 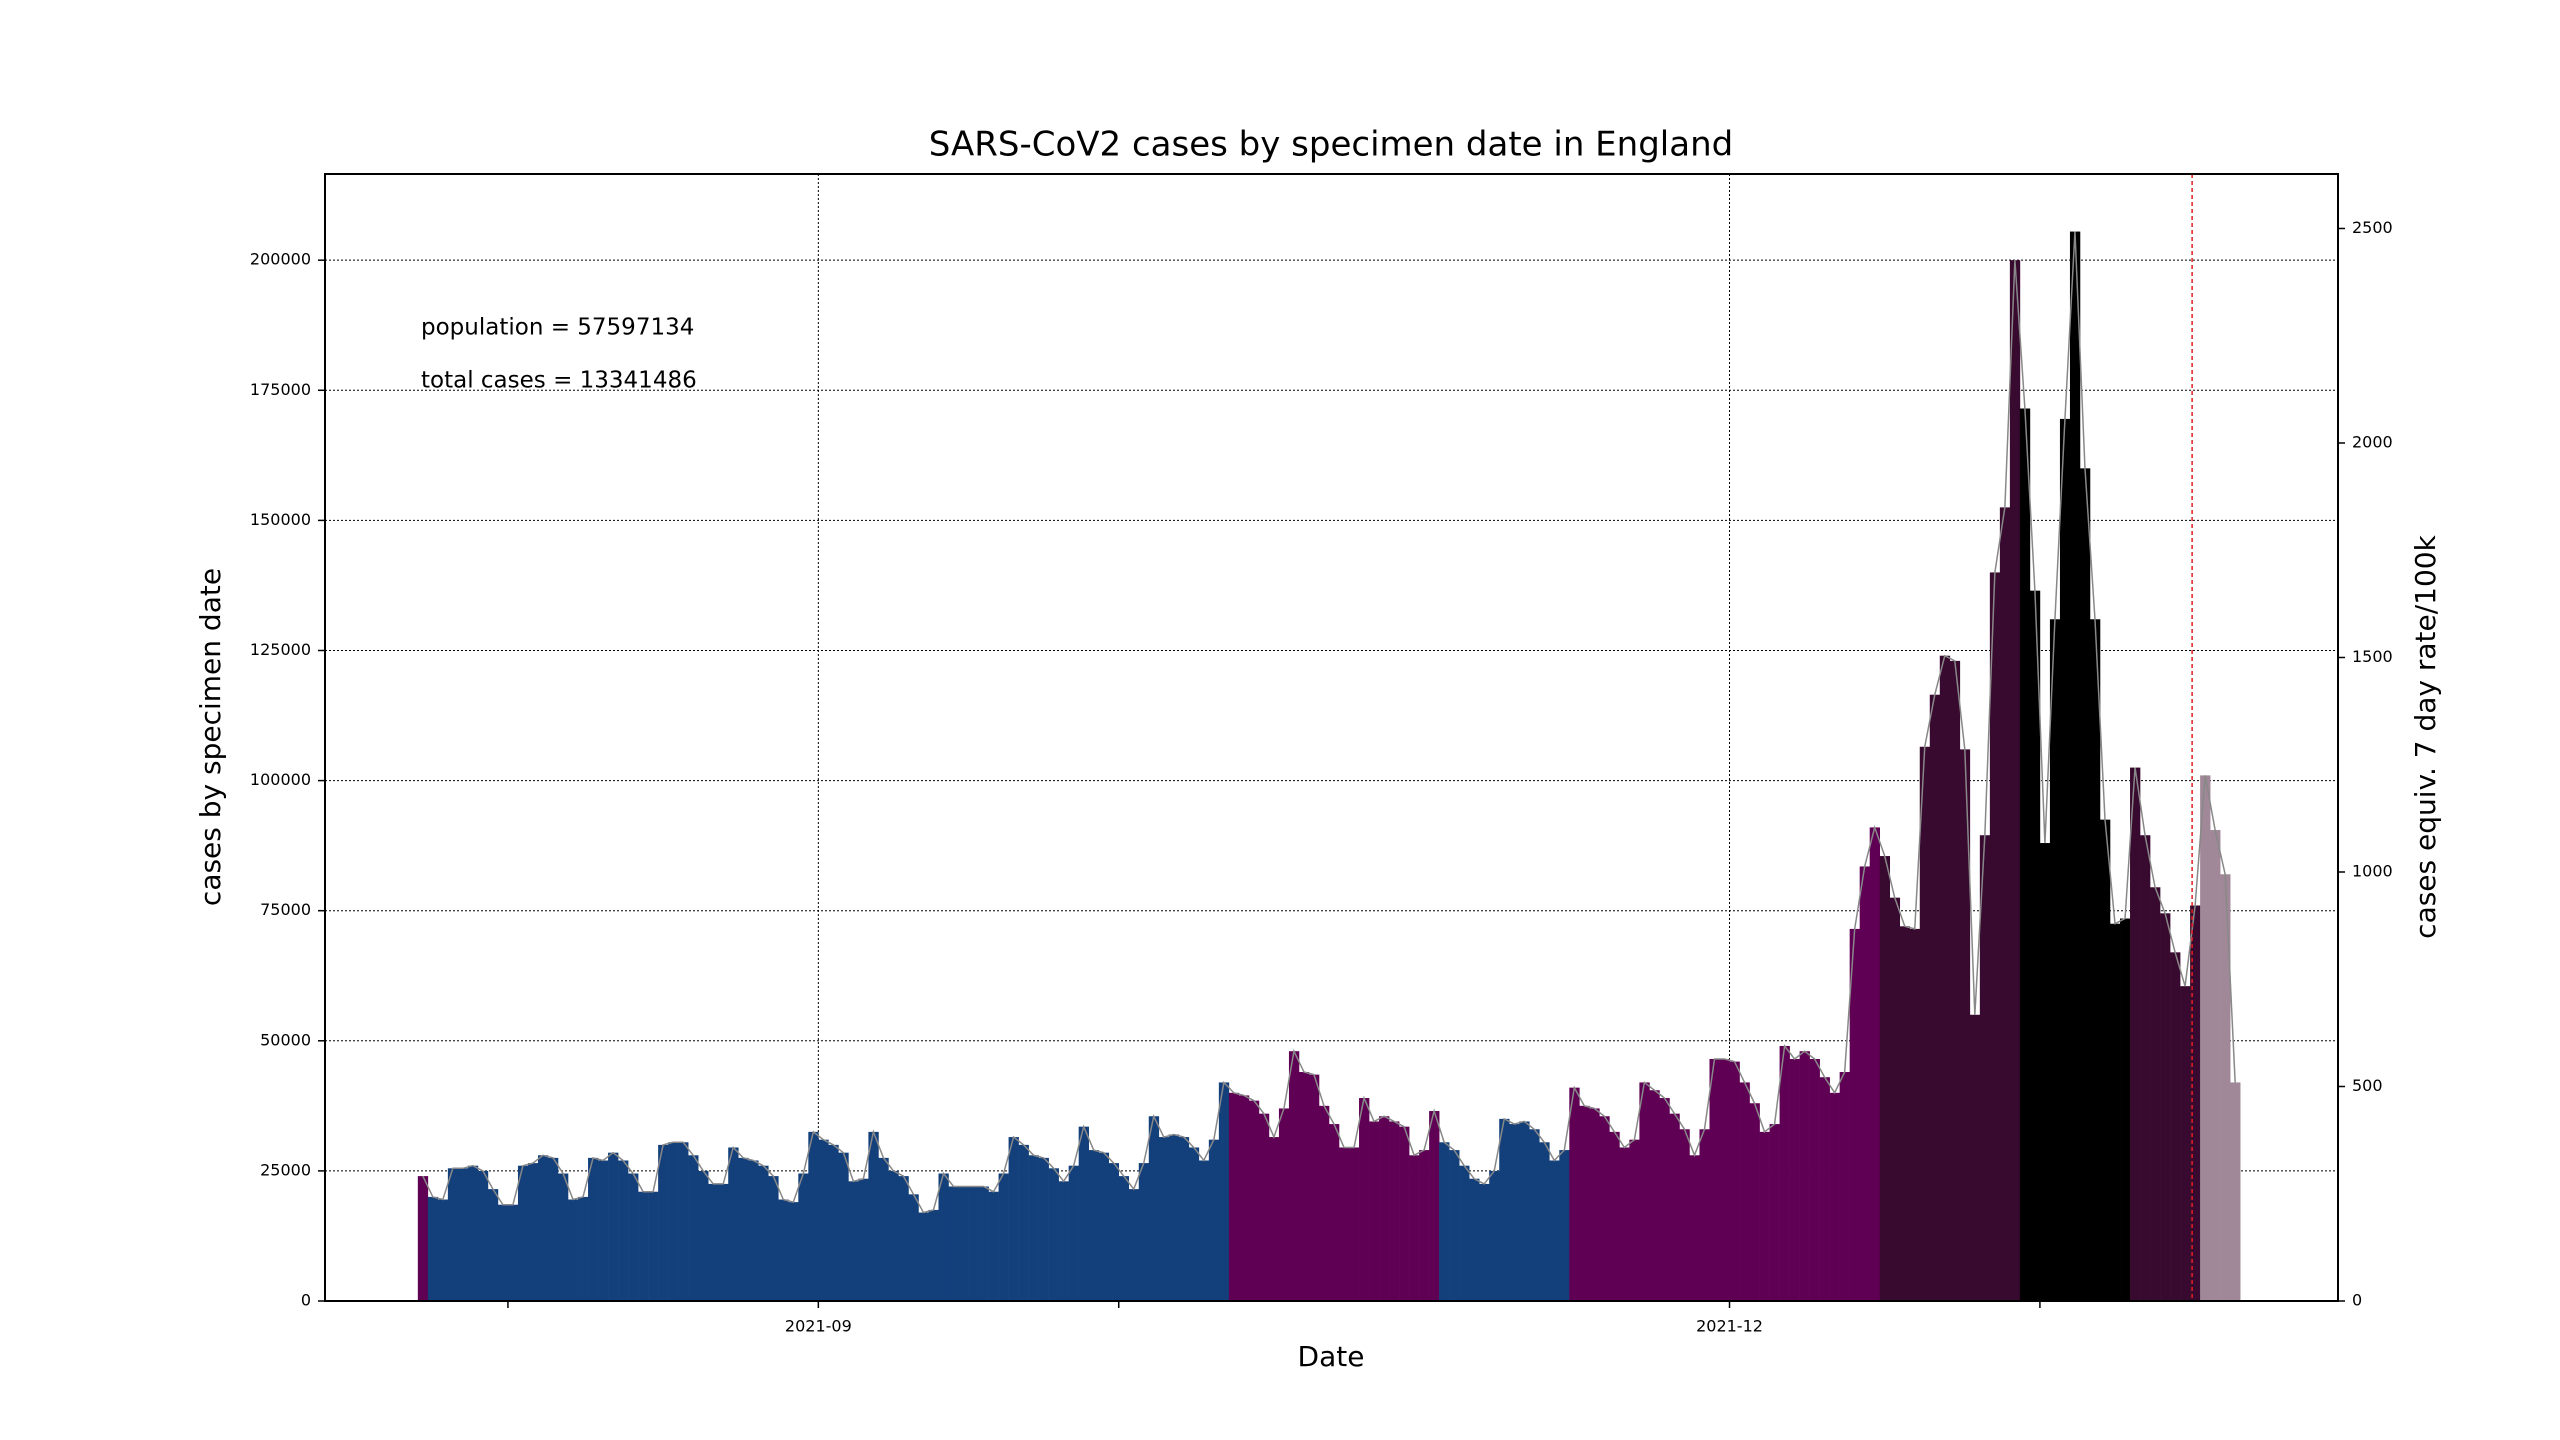 What do you see at coordinates (557, 328) in the screenshot?
I see `annotation: population = 57597134` at bounding box center [557, 328].